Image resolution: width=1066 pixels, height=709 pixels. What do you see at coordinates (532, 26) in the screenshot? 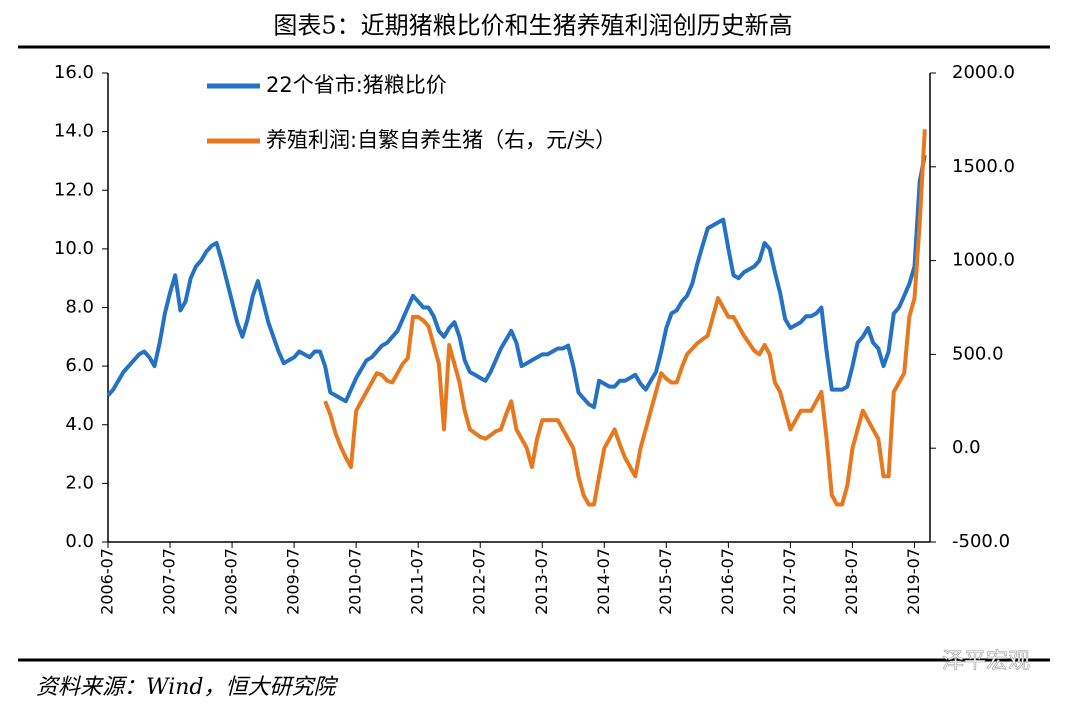
I see `chart-title: 图表5：近期猪粮比价和生猪养殖利润创历史新高` at bounding box center [532, 26].